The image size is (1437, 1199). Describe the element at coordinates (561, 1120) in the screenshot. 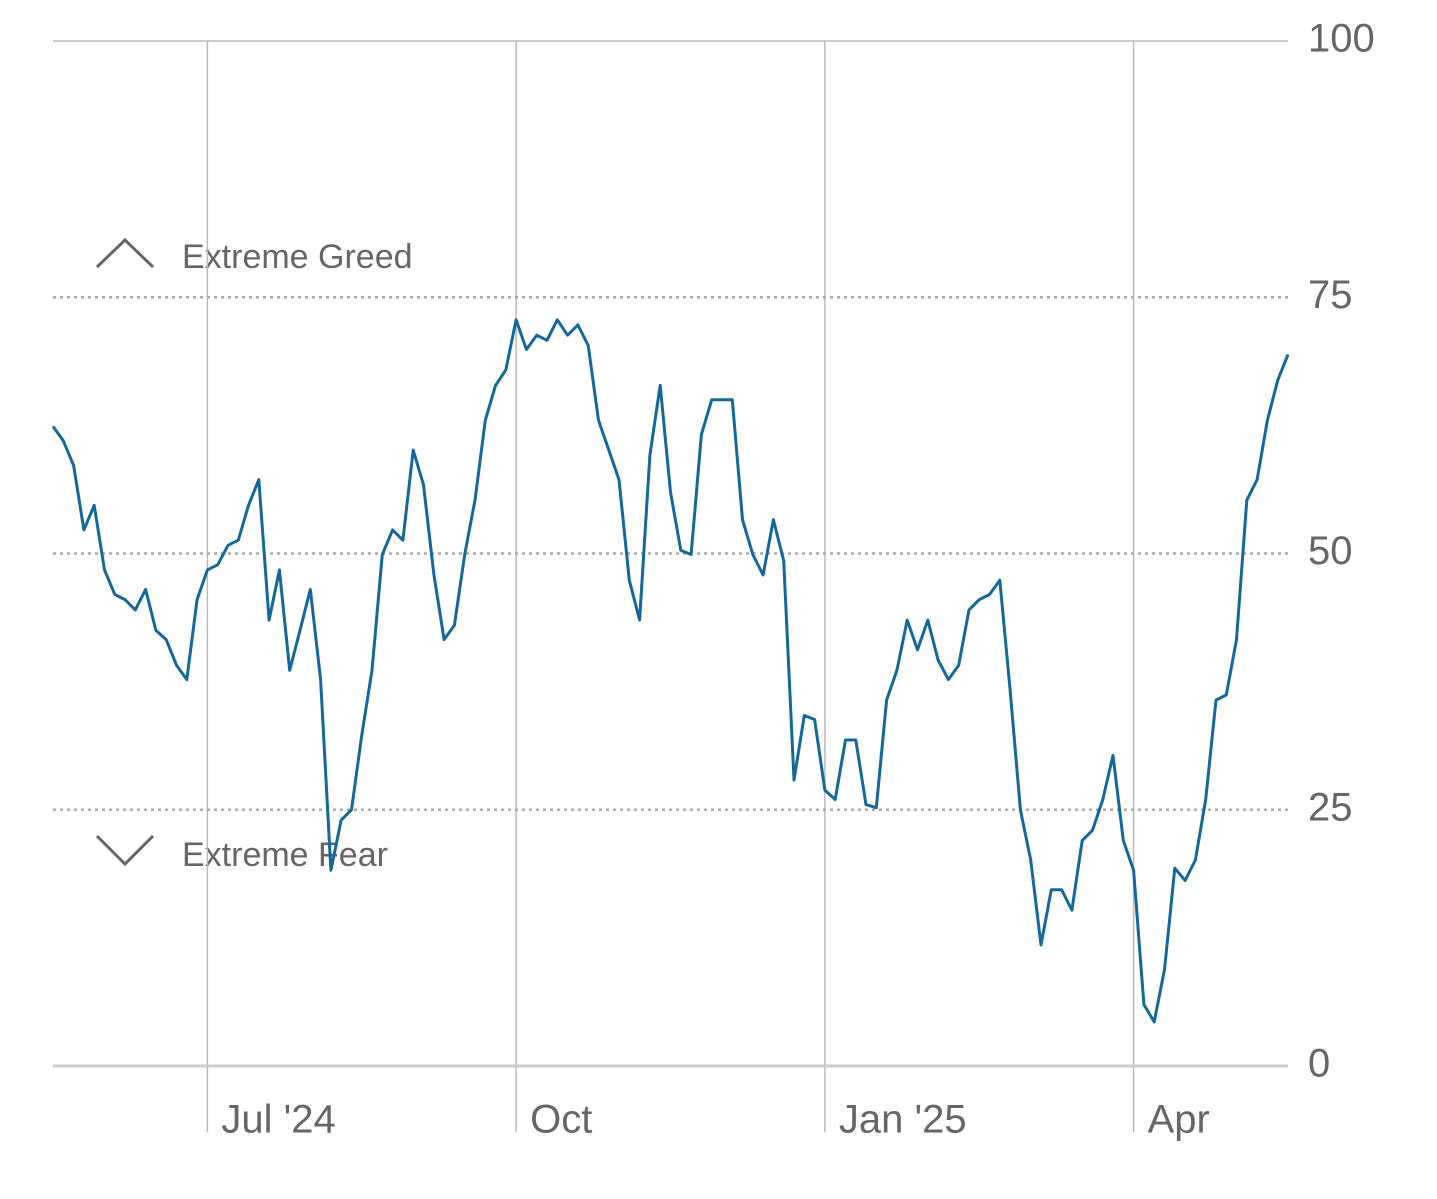

I see `x-tick-label: Oct` at that location.